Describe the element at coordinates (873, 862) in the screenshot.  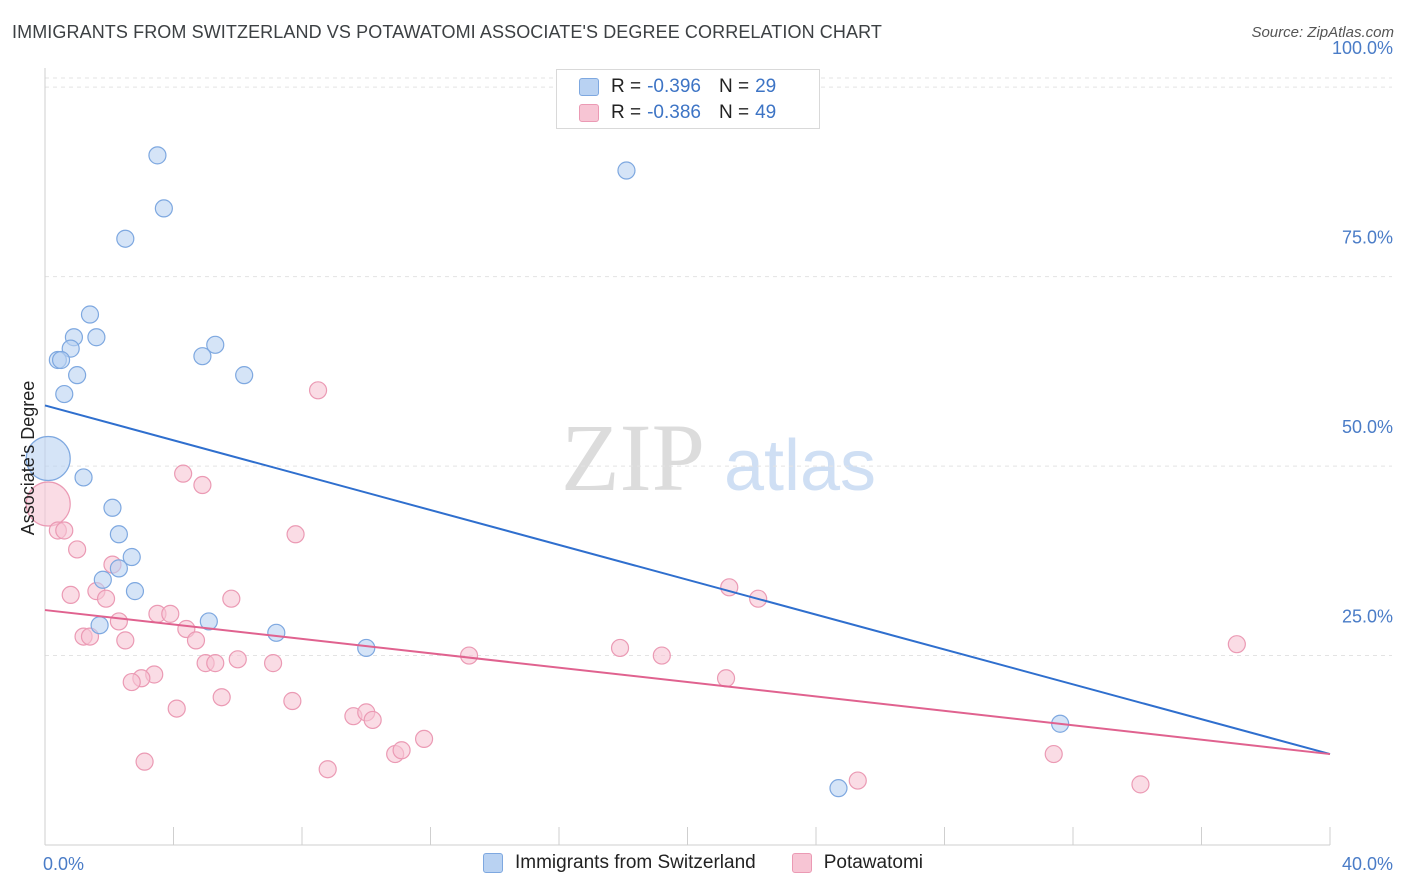
I see `legend-label-potawatomi: Potawatomi` at that location.